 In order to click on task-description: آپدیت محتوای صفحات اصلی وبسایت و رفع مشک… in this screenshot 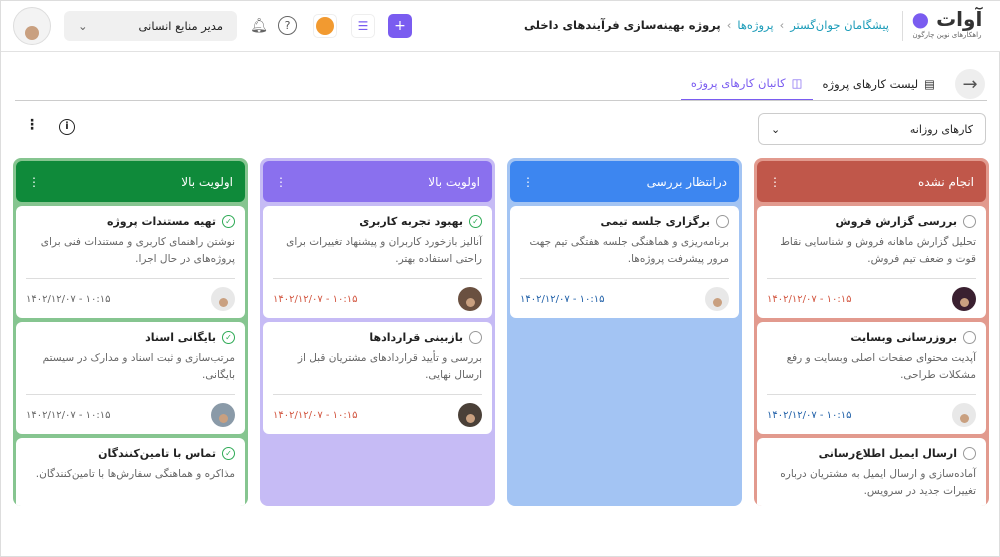, I will do `click(881, 366)`.